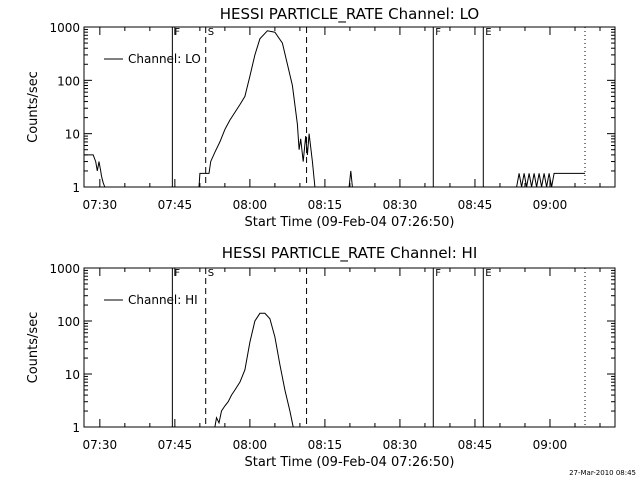 The width and height of the screenshot is (640, 480). Describe the element at coordinates (163, 300) in the screenshot. I see `legend-label: Channel: HI` at that location.